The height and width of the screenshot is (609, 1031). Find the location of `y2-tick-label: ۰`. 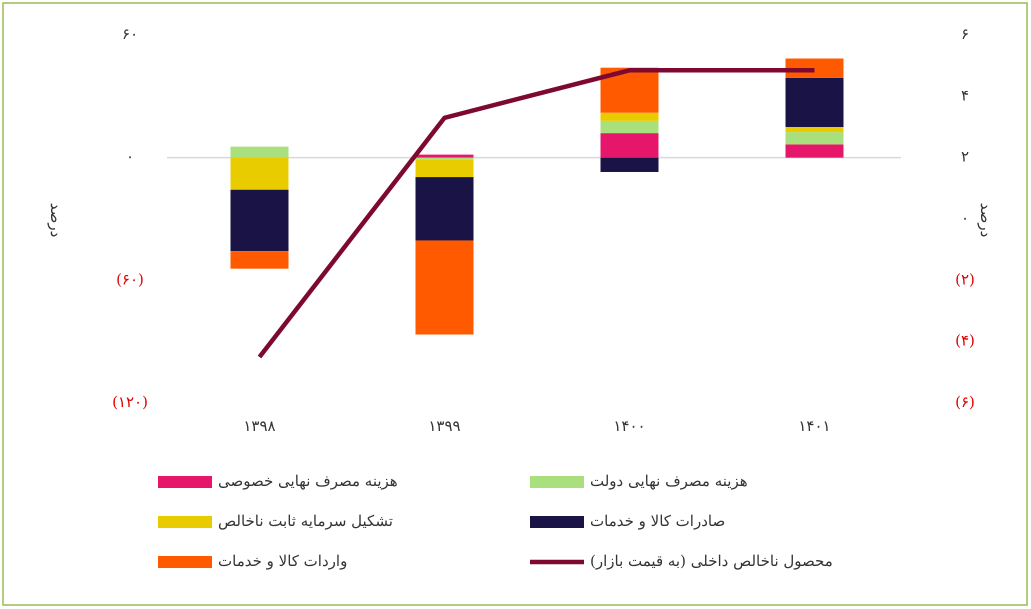

y2-tick-label: ۰ is located at coordinates (965, 218).